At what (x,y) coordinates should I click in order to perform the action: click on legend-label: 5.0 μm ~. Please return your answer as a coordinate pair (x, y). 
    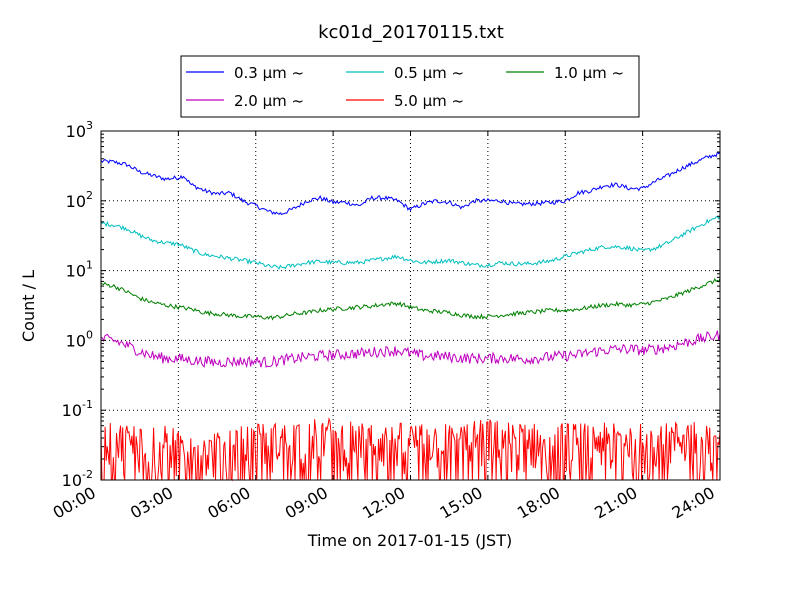
    Looking at the image, I should click on (429, 101).